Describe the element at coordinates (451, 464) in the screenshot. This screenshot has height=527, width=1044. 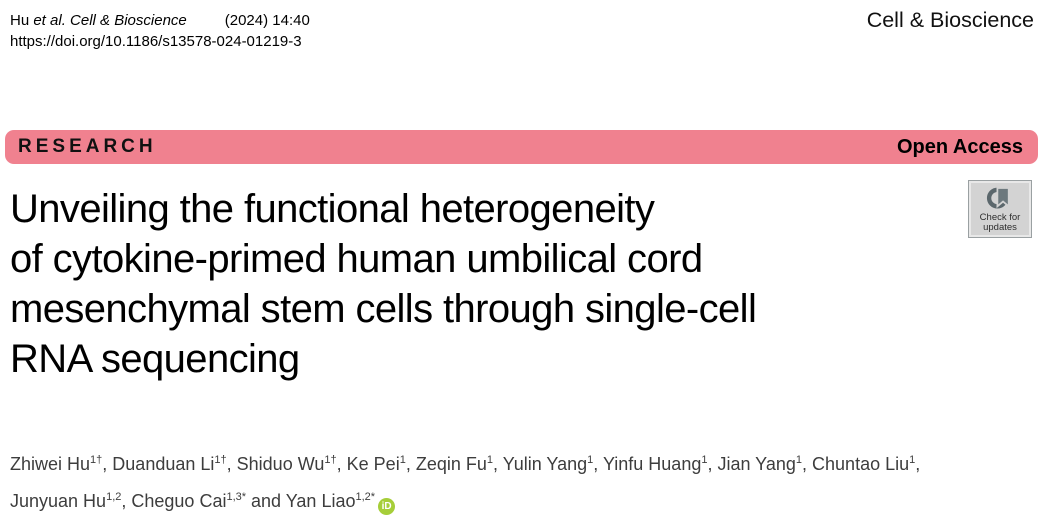
I see `author-name: Zeqin Fu` at that location.